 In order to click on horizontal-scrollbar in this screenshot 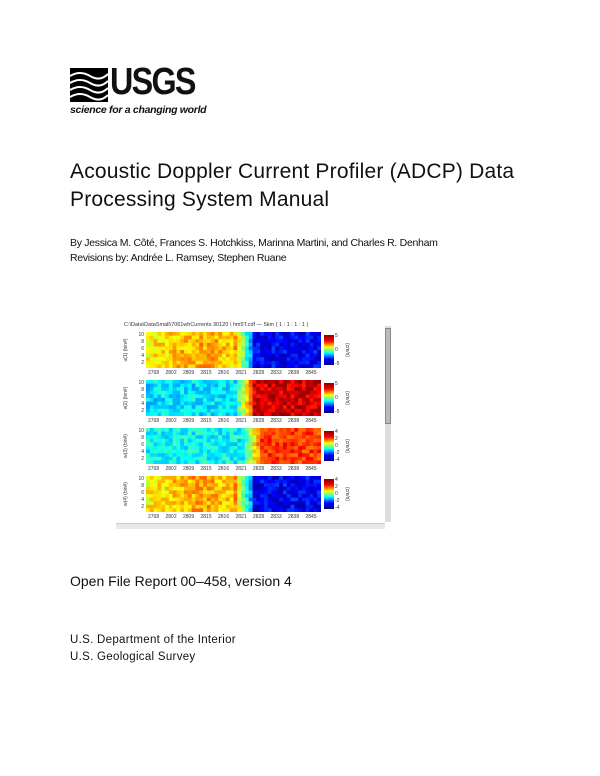, I will do `click(250, 526)`.